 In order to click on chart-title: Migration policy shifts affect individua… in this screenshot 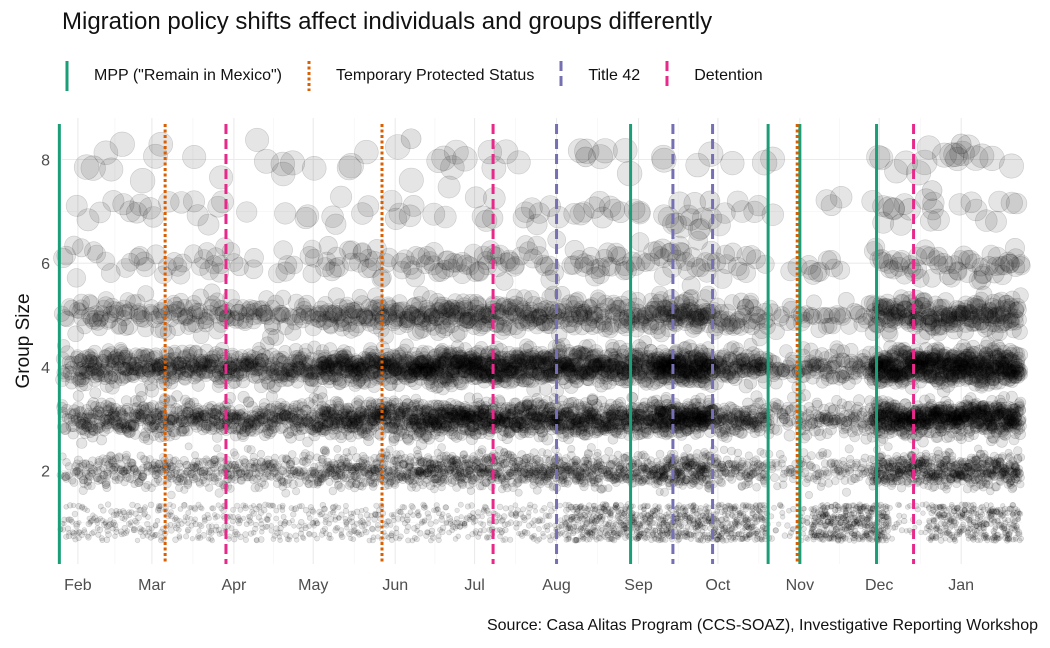, I will do `click(387, 21)`.